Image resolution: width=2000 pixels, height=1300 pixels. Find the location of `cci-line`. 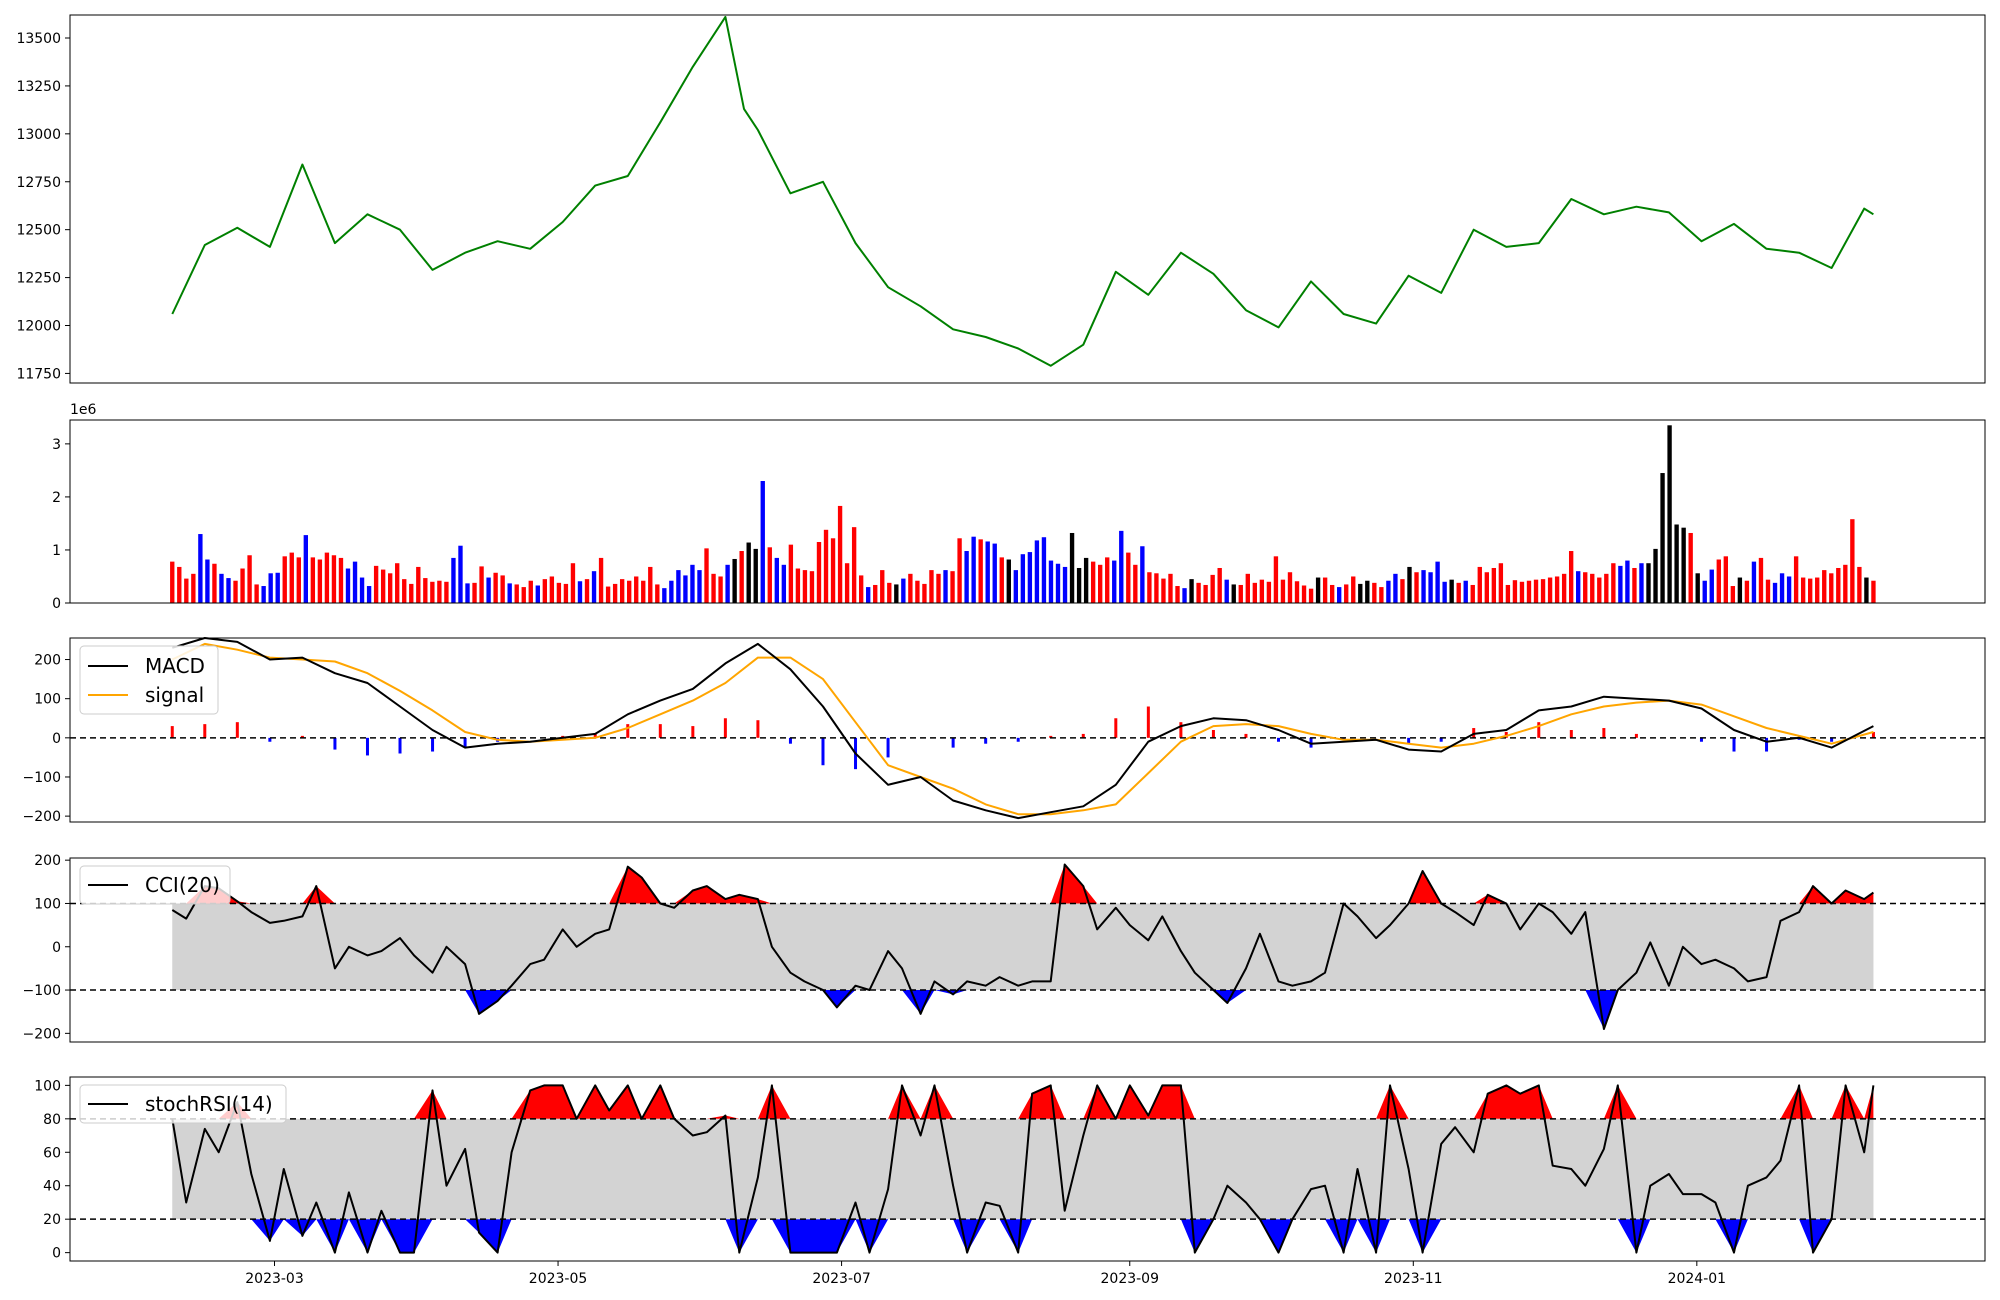

cci-line is located at coordinates (1022, 946).